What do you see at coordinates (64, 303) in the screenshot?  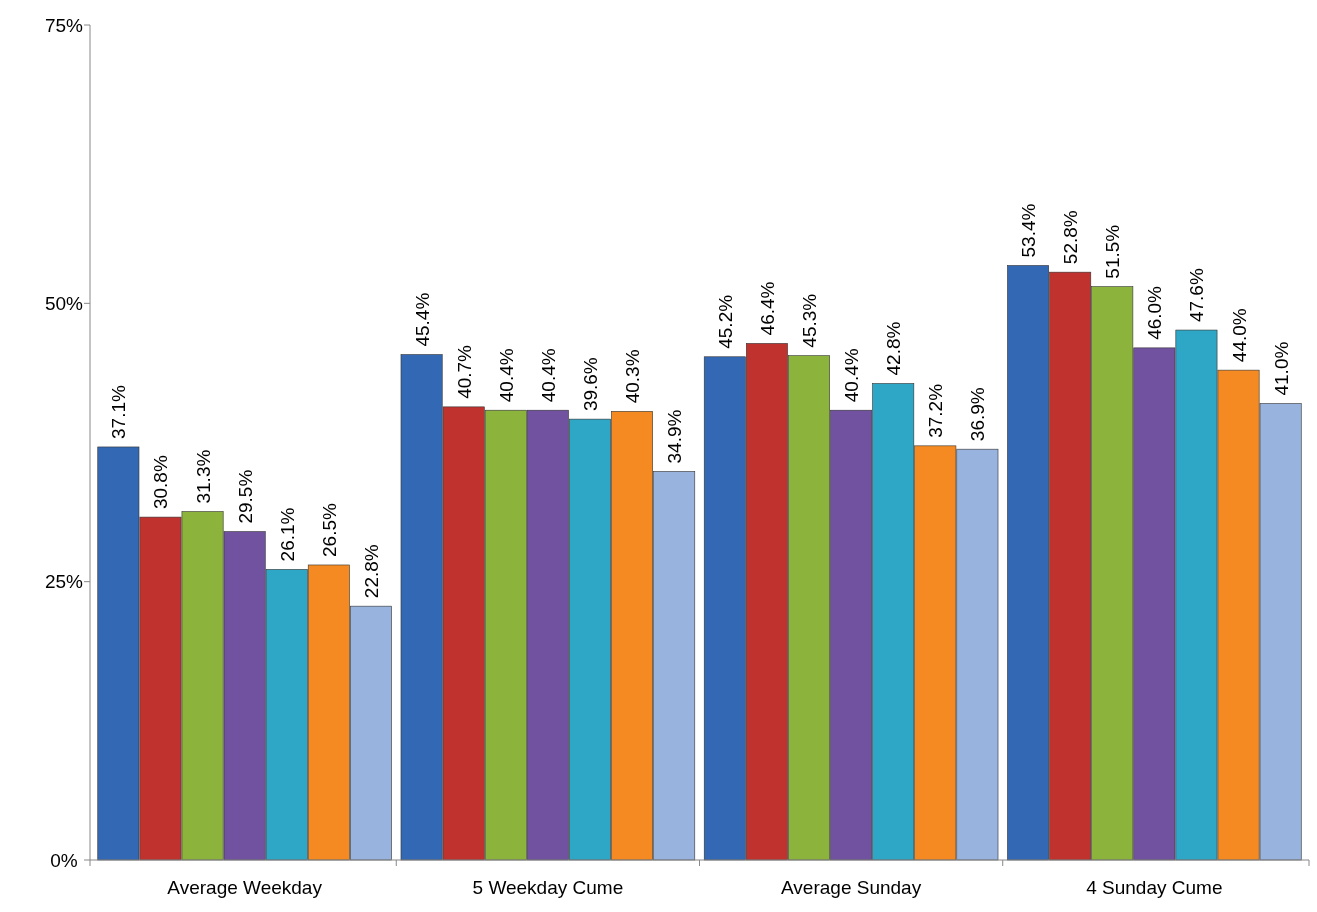 I see `y-tick-label: 50%` at bounding box center [64, 303].